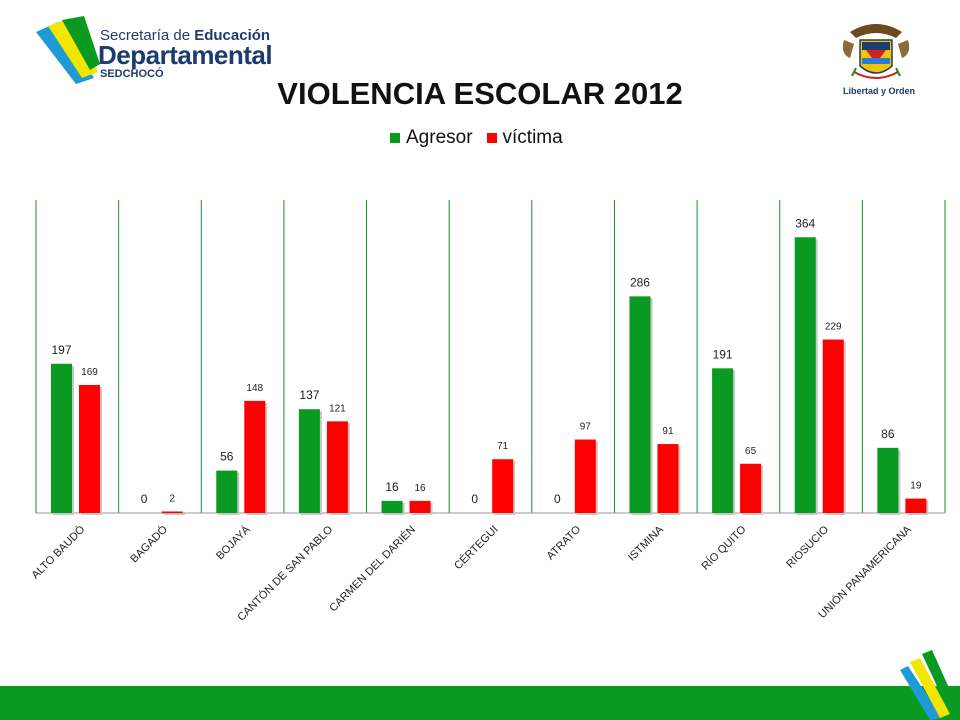 The height and width of the screenshot is (720, 960). I want to click on org-name-line3: SEDCHOCÓ, so click(132, 74).